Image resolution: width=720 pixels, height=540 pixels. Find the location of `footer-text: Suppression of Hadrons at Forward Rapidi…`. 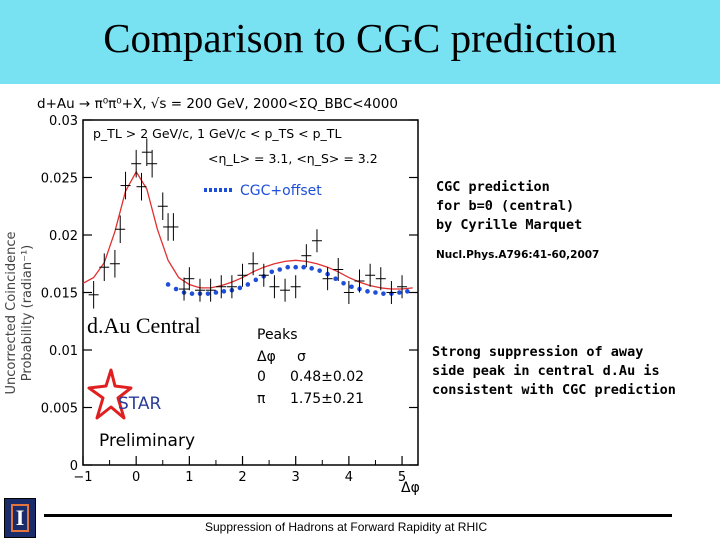

footer-text: Suppression of Hadrons at Forward Rapidi… is located at coordinates (346, 527).